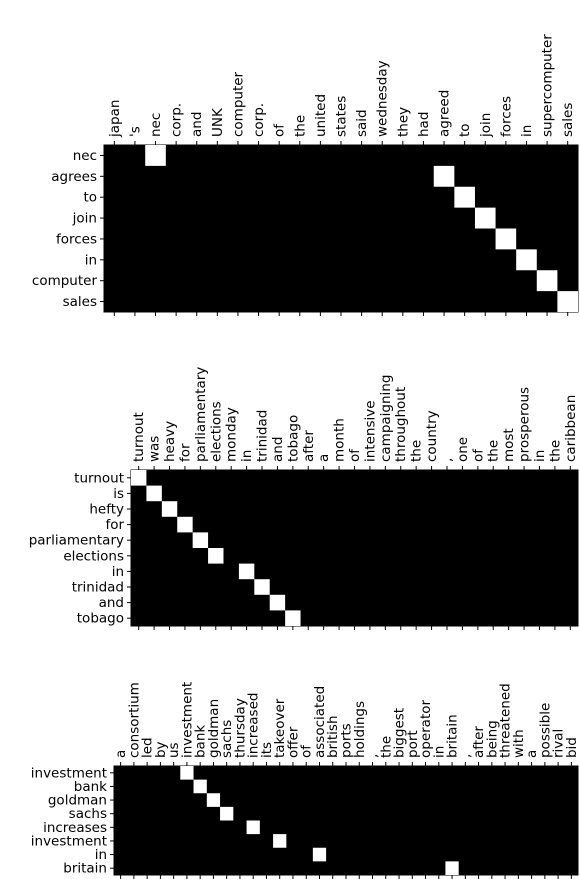 The height and width of the screenshot is (879, 580). What do you see at coordinates (465, 130) in the screenshot?
I see `x-tick-label: to` at bounding box center [465, 130].